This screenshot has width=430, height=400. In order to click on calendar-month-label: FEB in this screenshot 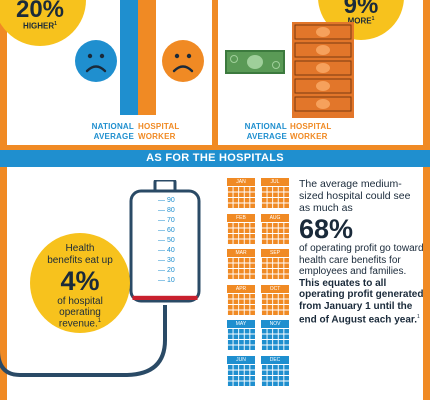, I will do `click(241, 217)`.